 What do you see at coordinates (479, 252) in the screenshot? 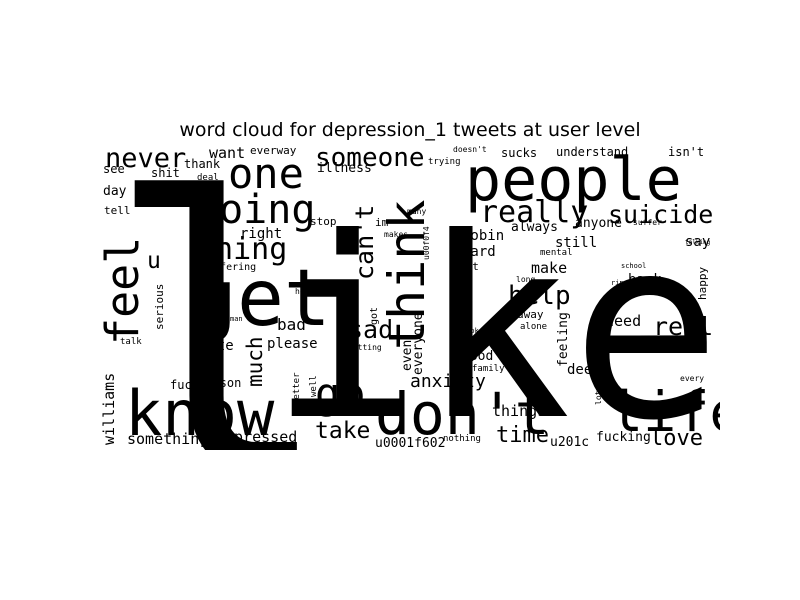
I see `word-36: hard` at bounding box center [479, 252].